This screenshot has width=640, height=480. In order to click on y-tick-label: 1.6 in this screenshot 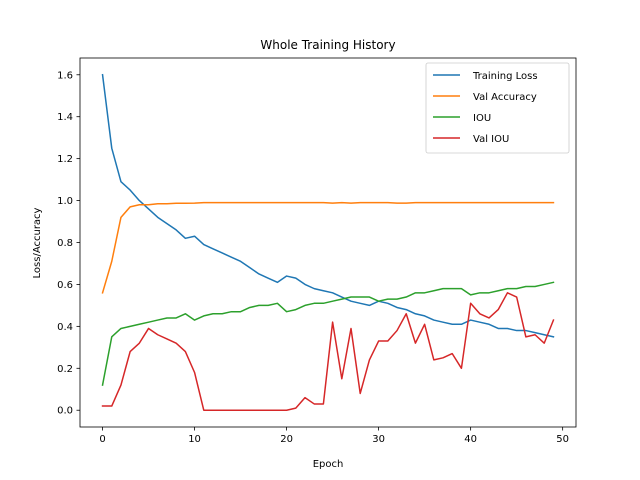, I will do `click(65, 75)`.